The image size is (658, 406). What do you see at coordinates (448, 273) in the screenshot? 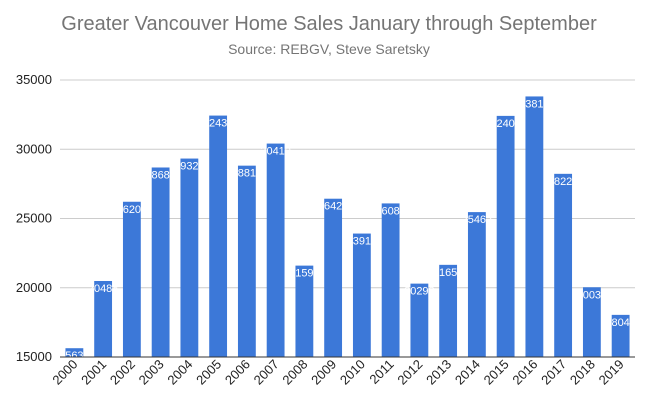
I see `data-label: 21654` at bounding box center [448, 273].